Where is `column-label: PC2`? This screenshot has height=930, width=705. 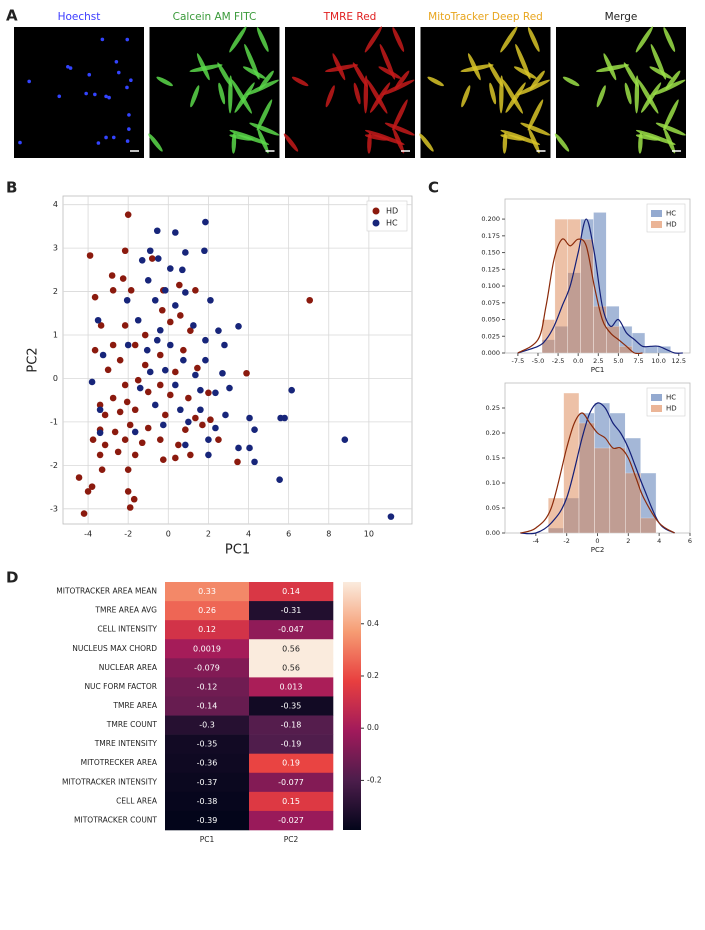
column-label: PC2 is located at coordinates (291, 839).